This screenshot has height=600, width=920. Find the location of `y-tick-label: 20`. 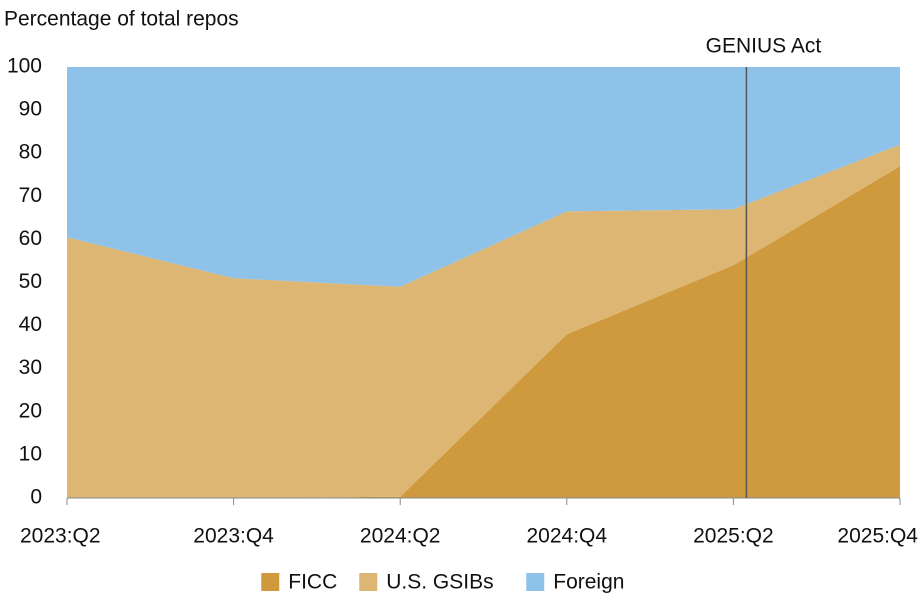

y-tick-label: 20 is located at coordinates (30, 410).